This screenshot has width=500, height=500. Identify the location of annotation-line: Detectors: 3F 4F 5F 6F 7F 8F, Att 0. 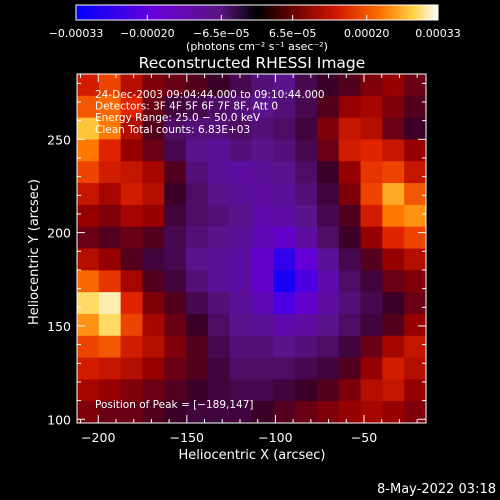
(186, 107).